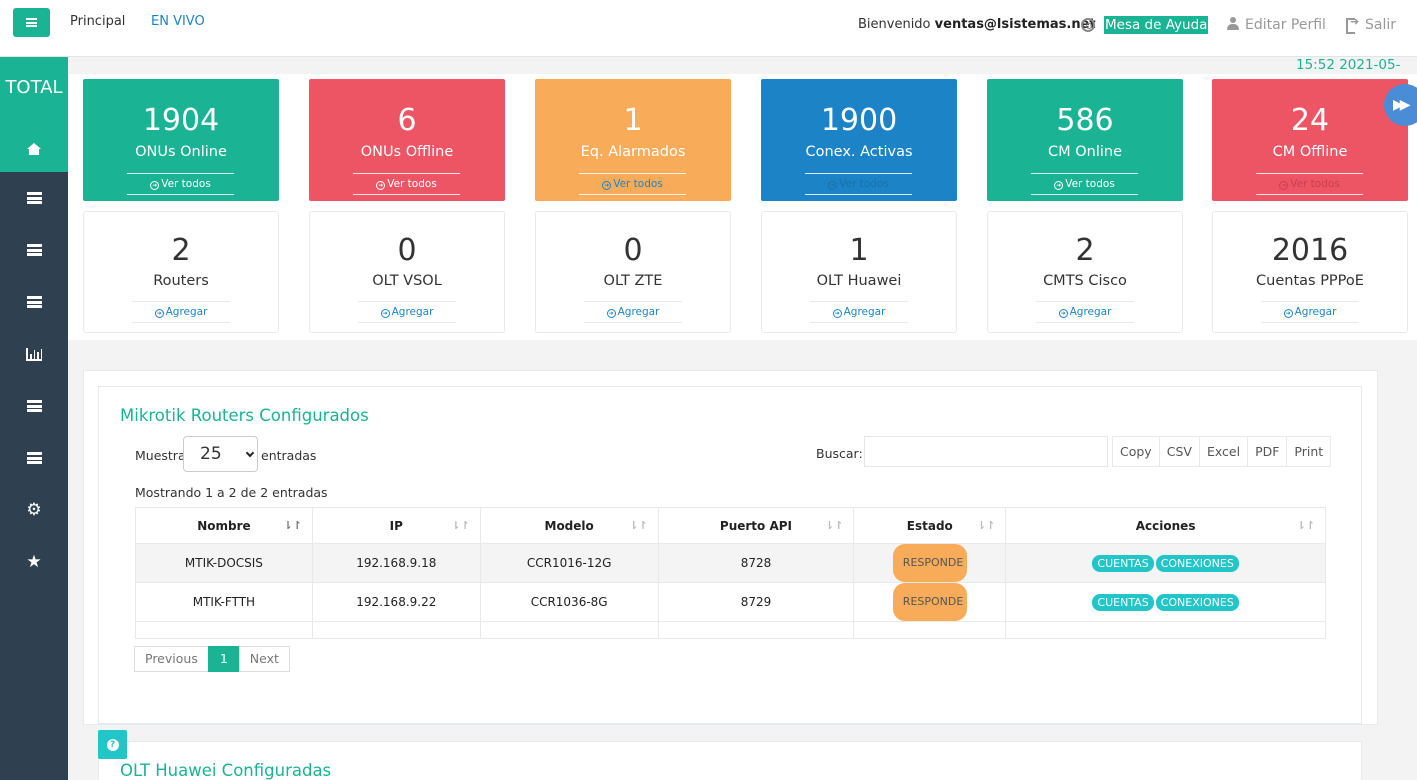  Describe the element at coordinates (1085, 250) in the screenshot. I see `stat-value: 2` at that location.